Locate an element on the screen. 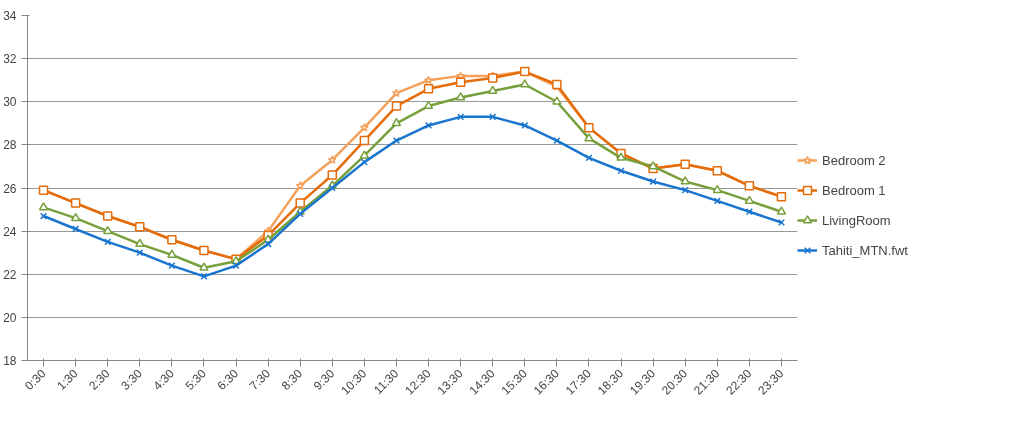 The image size is (1035, 446). y-tick-label: 24 is located at coordinates (10, 231).